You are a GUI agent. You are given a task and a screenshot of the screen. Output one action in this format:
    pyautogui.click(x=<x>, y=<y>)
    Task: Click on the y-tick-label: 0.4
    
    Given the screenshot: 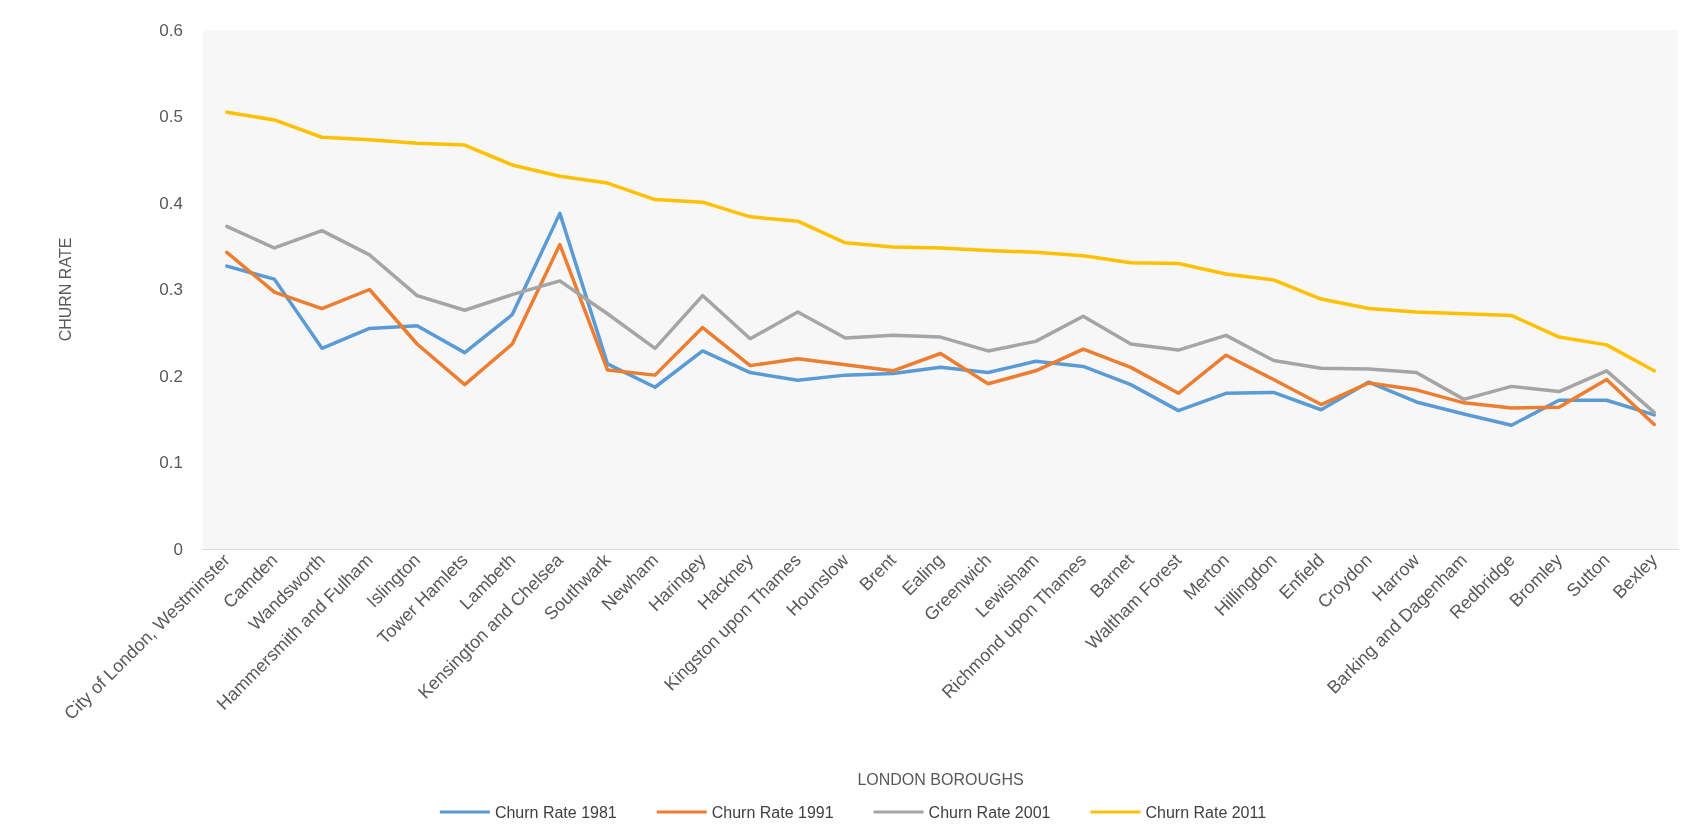 What is the action you would take?
    pyautogui.click(x=171, y=203)
    